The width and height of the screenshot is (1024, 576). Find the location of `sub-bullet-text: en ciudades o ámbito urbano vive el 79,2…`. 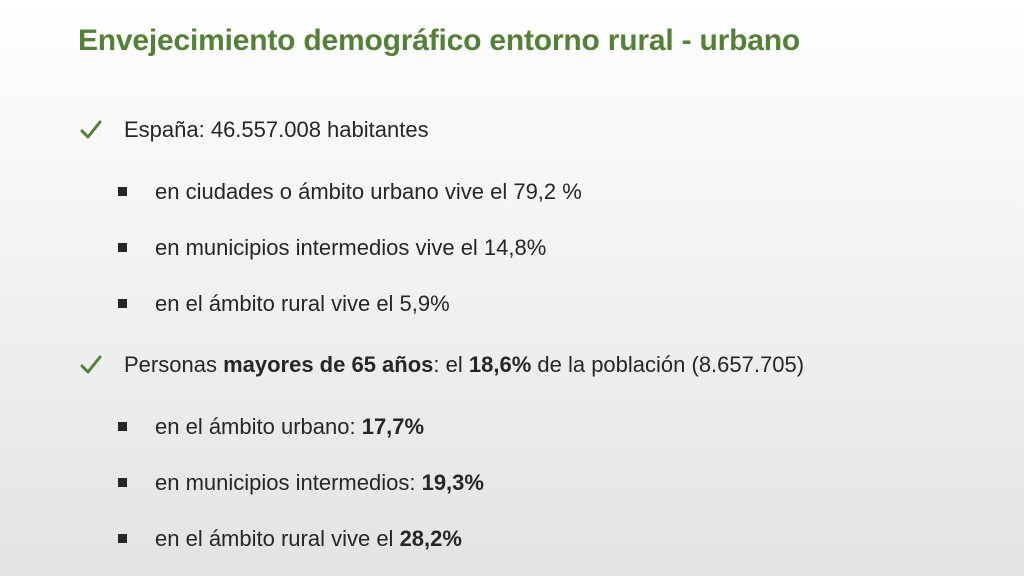

sub-bullet-text: en ciudades o ámbito urbano vive el 79,2… is located at coordinates (368, 191).